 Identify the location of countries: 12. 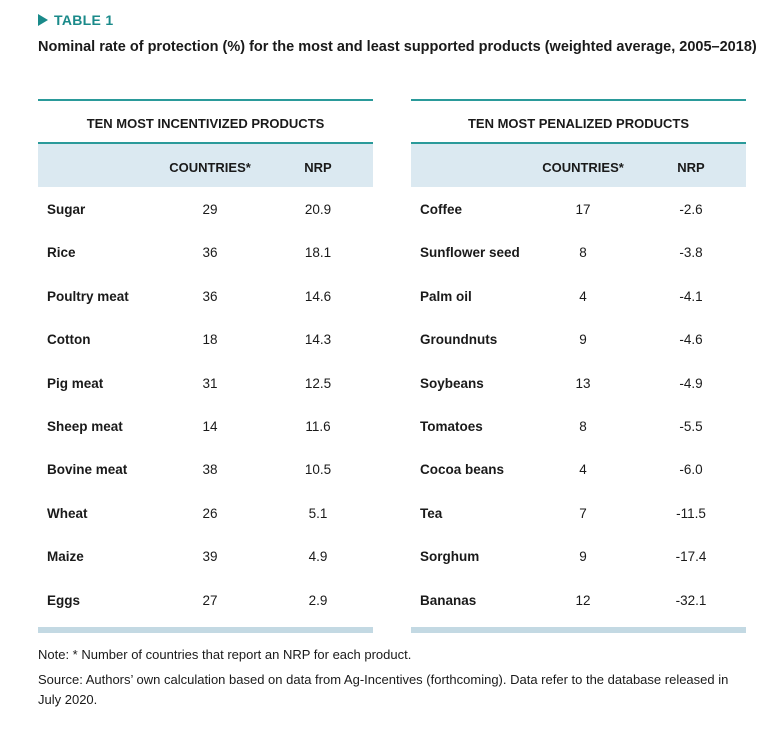
(583, 600).